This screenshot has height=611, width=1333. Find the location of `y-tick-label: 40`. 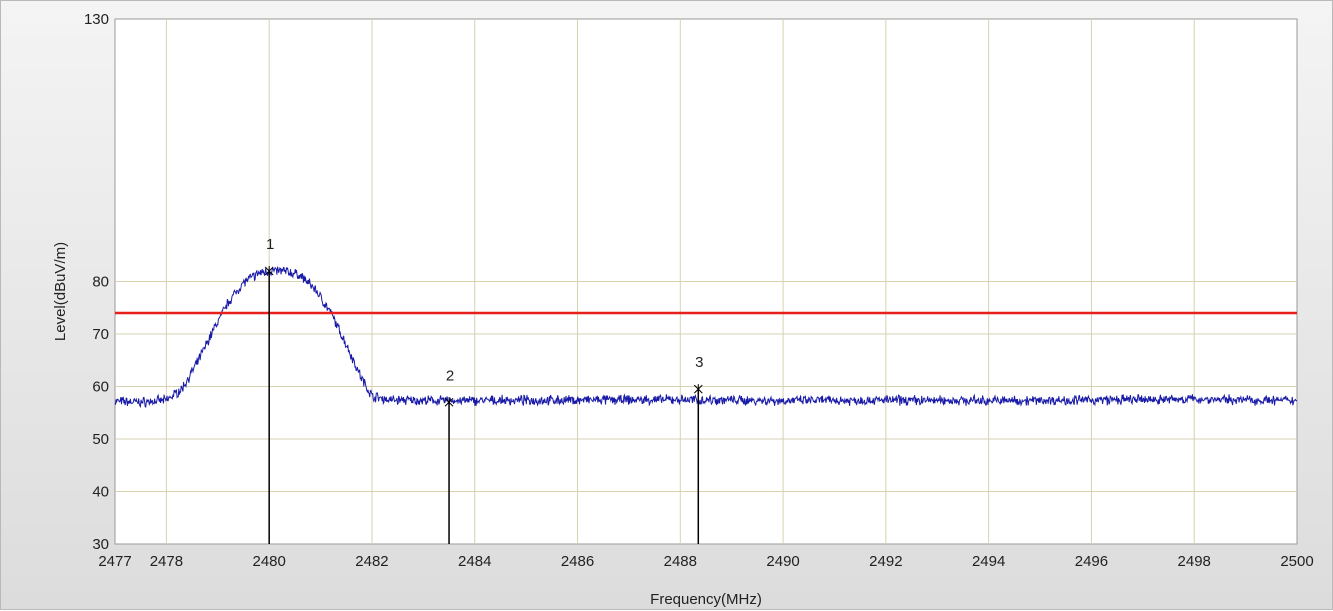

y-tick-label: 40 is located at coordinates (100, 492).